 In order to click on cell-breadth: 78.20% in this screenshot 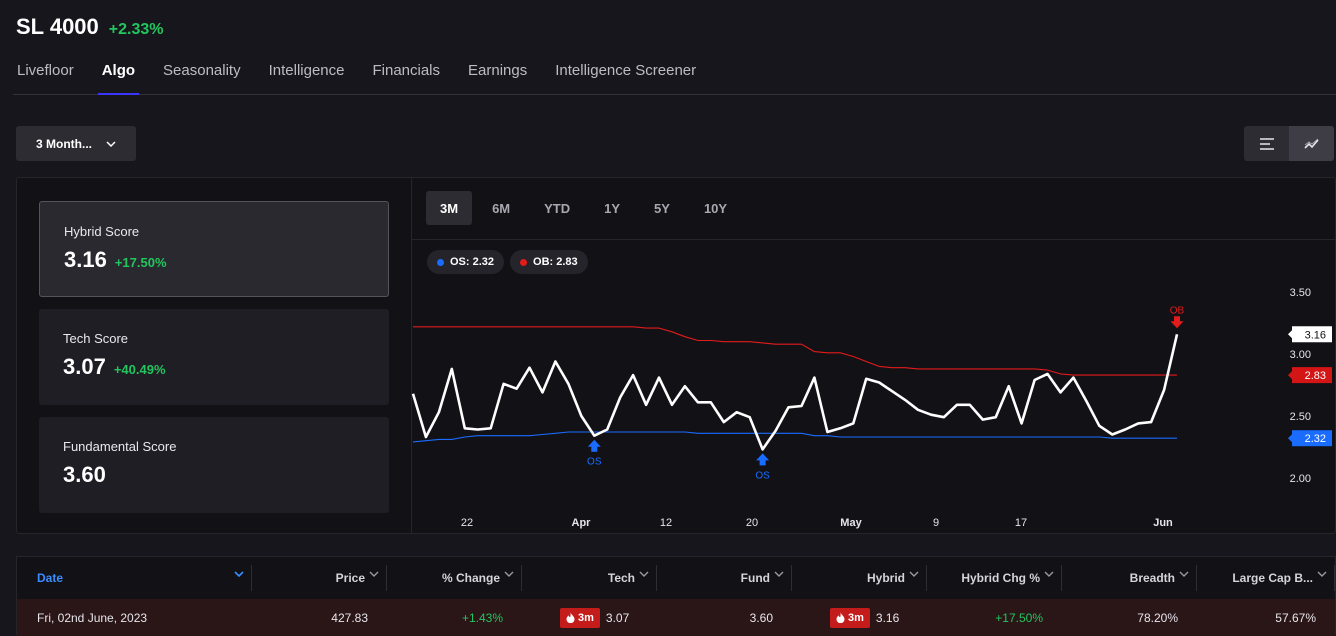, I will do `click(1157, 617)`.